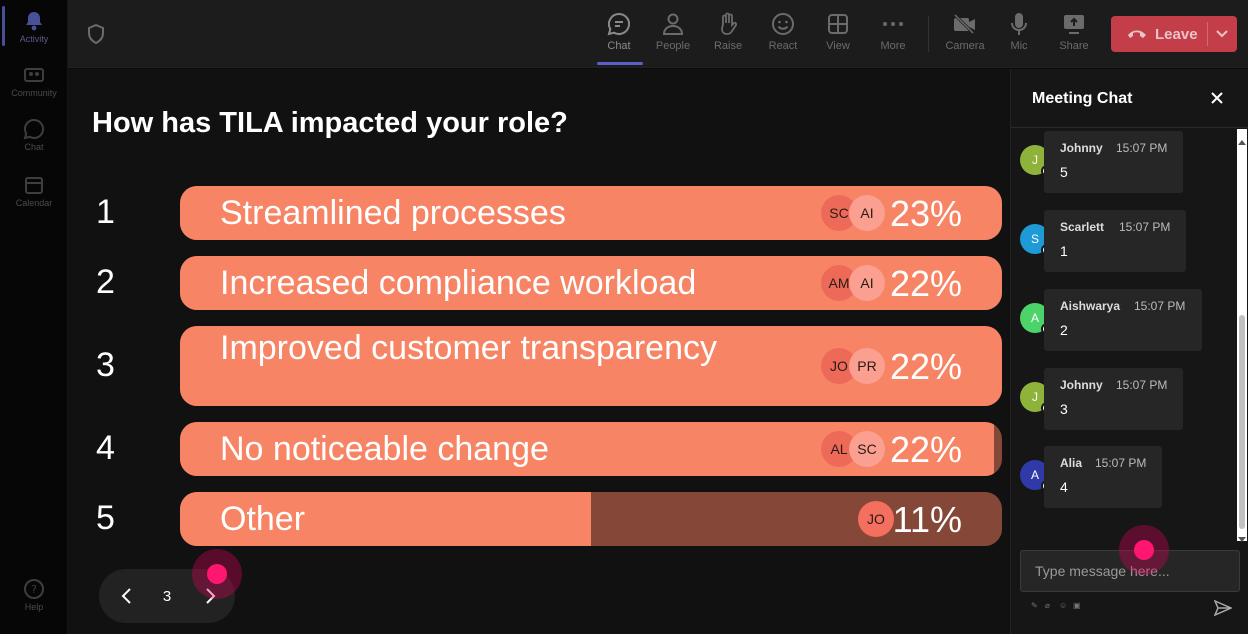  I want to click on camera-off-icon, so click(965, 24).